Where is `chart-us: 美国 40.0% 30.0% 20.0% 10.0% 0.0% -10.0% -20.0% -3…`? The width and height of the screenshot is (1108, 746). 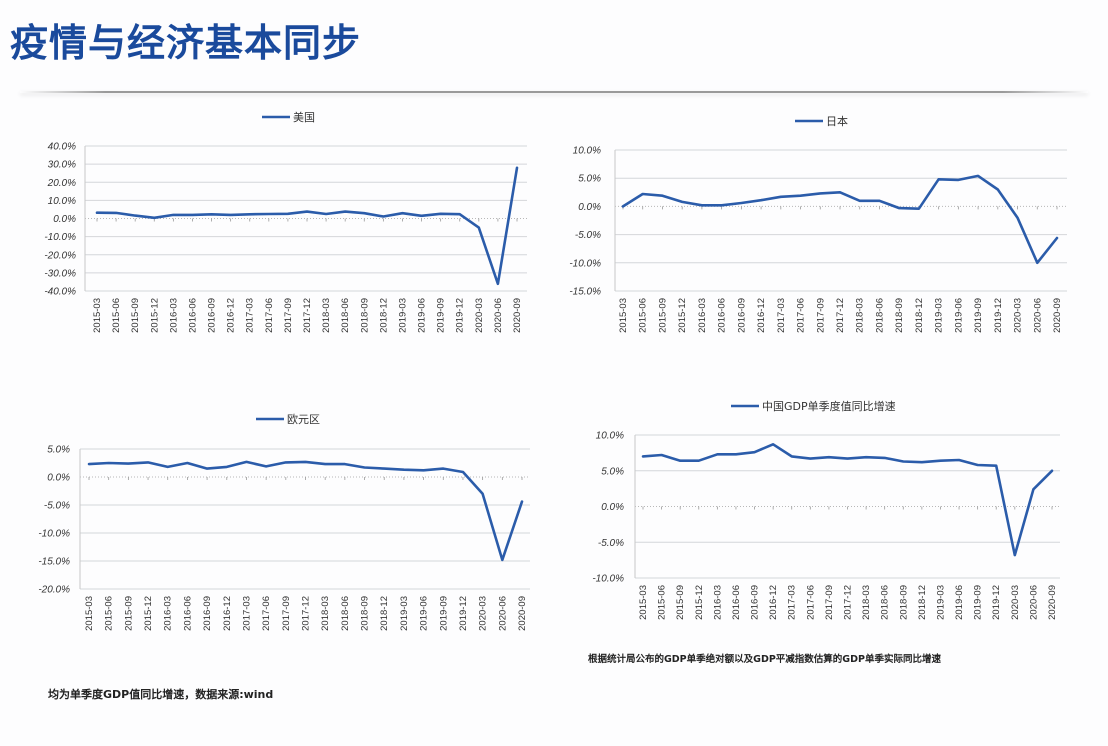 chart-us: 美国 40.0% 30.0% 20.0% 10.0% 0.0% -10.0% -20.0% -3… is located at coordinates (285, 222).